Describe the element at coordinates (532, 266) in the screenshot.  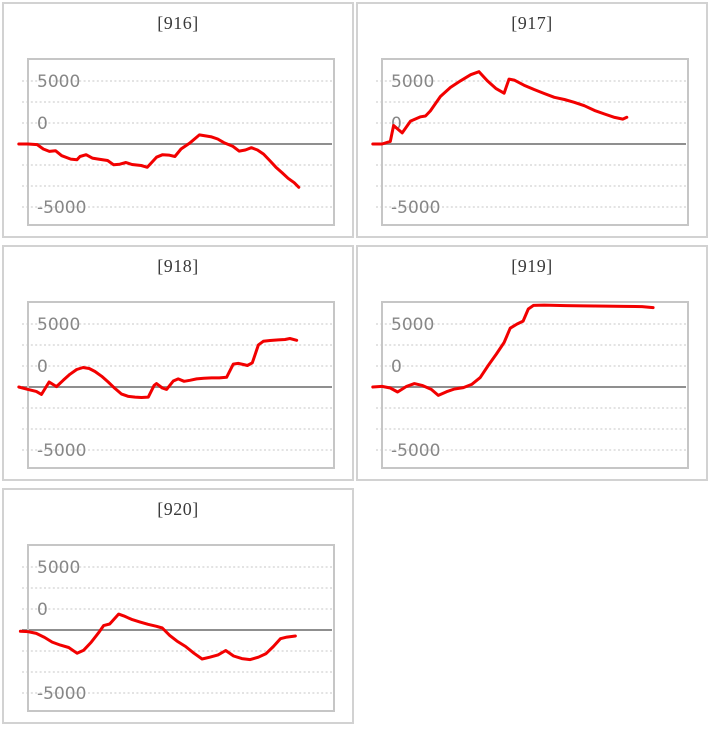
I see `chart-title: [919]` at that location.